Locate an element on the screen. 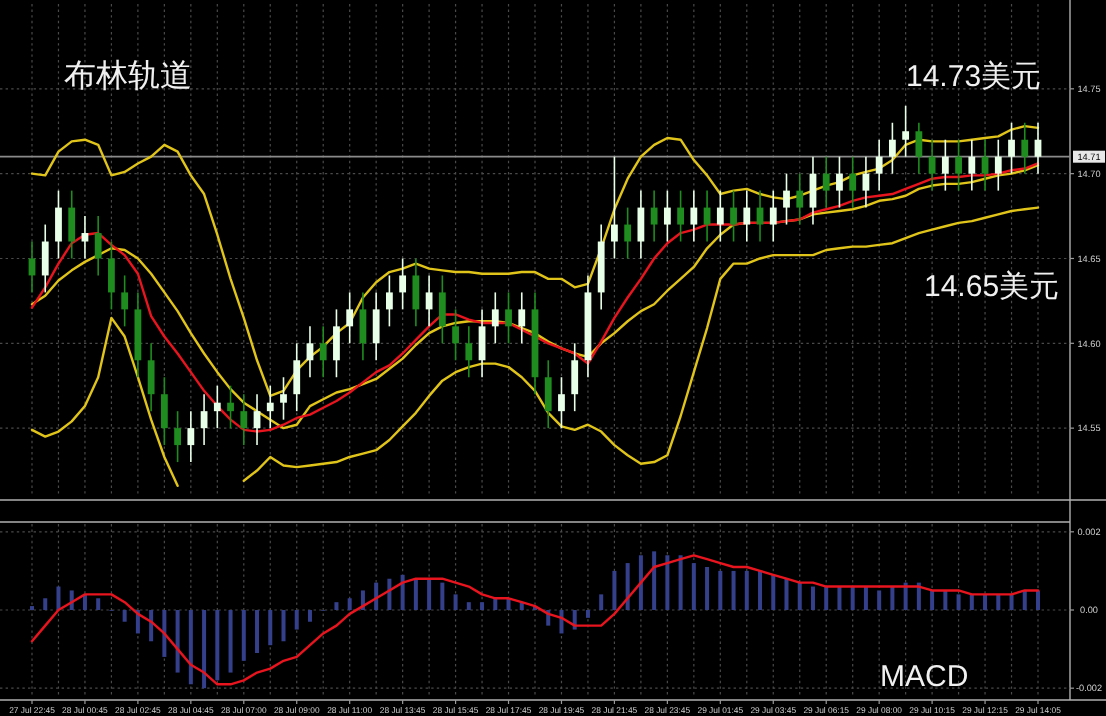  annotation: 14.73美元 is located at coordinates (974, 77).